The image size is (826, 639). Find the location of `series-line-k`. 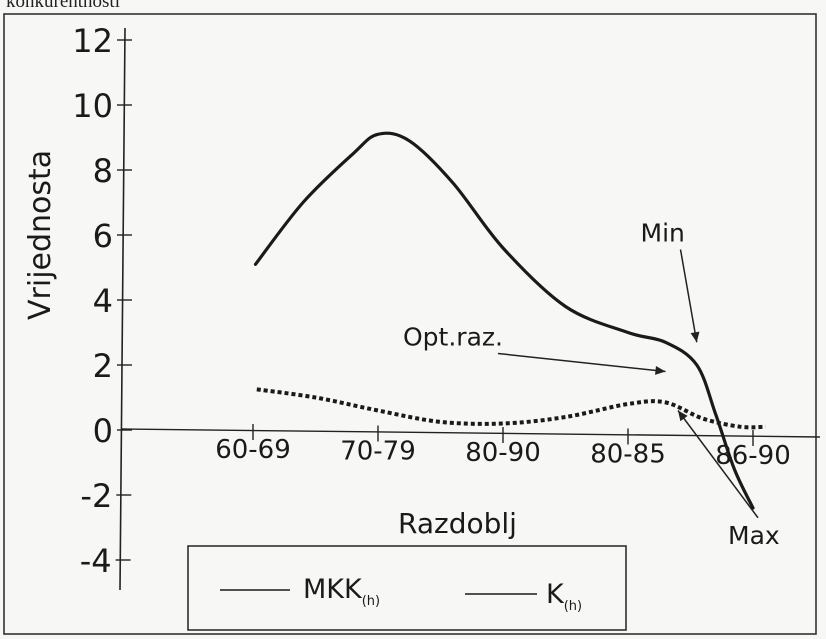

series-line-k is located at coordinates (511, 408).